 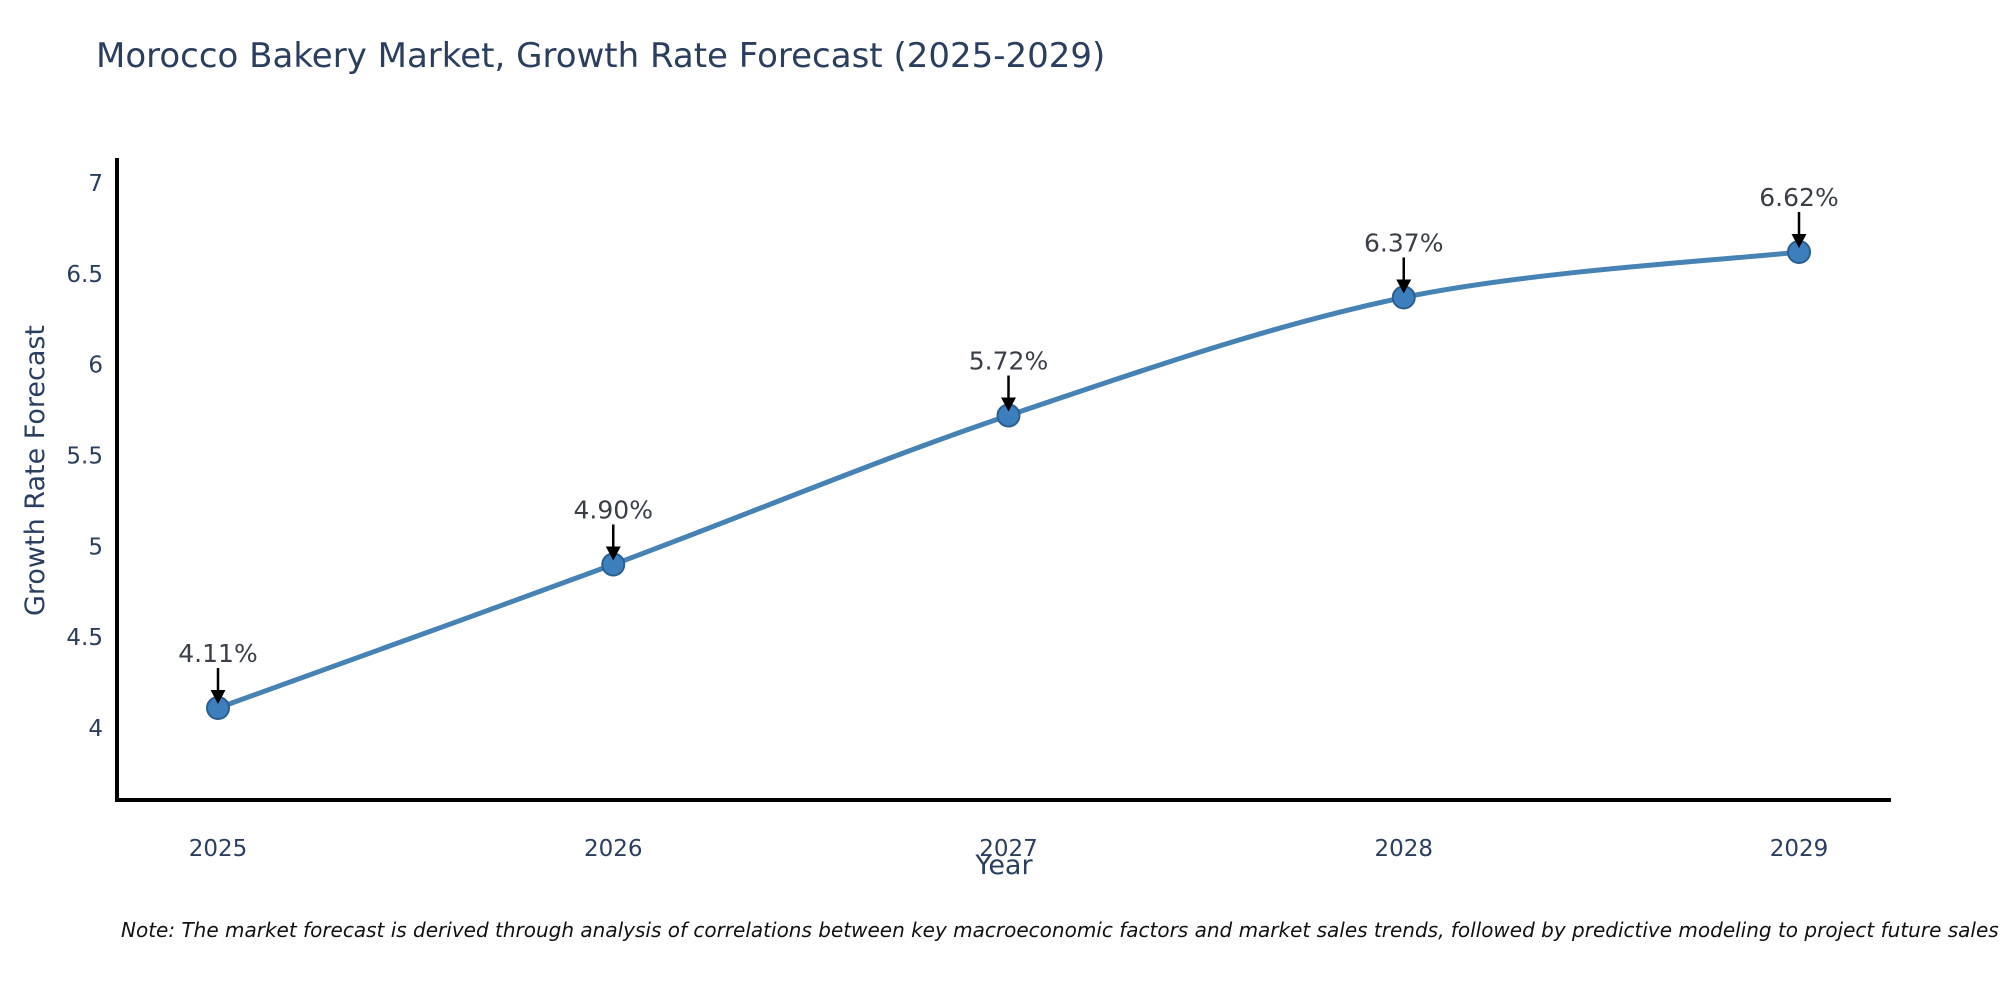 I want to click on data-point-label: 6.62%, so click(x=1798, y=197).